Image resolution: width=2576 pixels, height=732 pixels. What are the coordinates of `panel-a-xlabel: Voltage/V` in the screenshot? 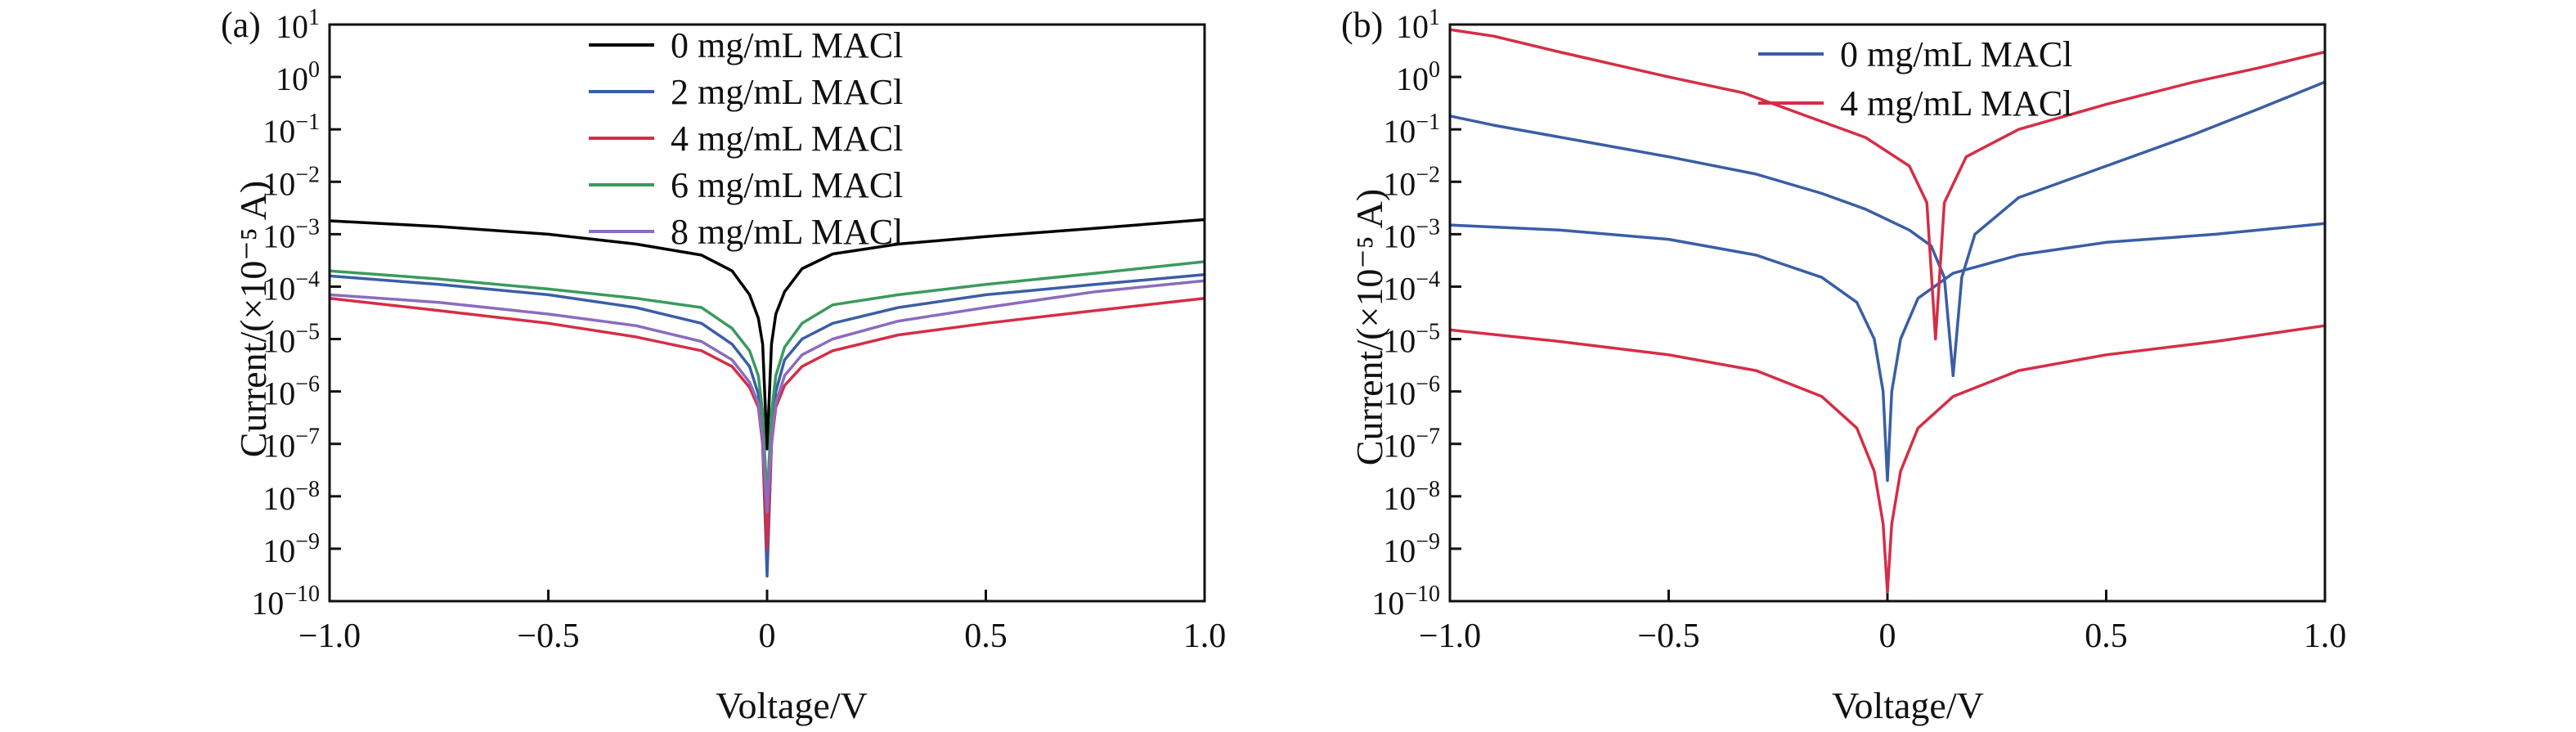 It's located at (792, 705).